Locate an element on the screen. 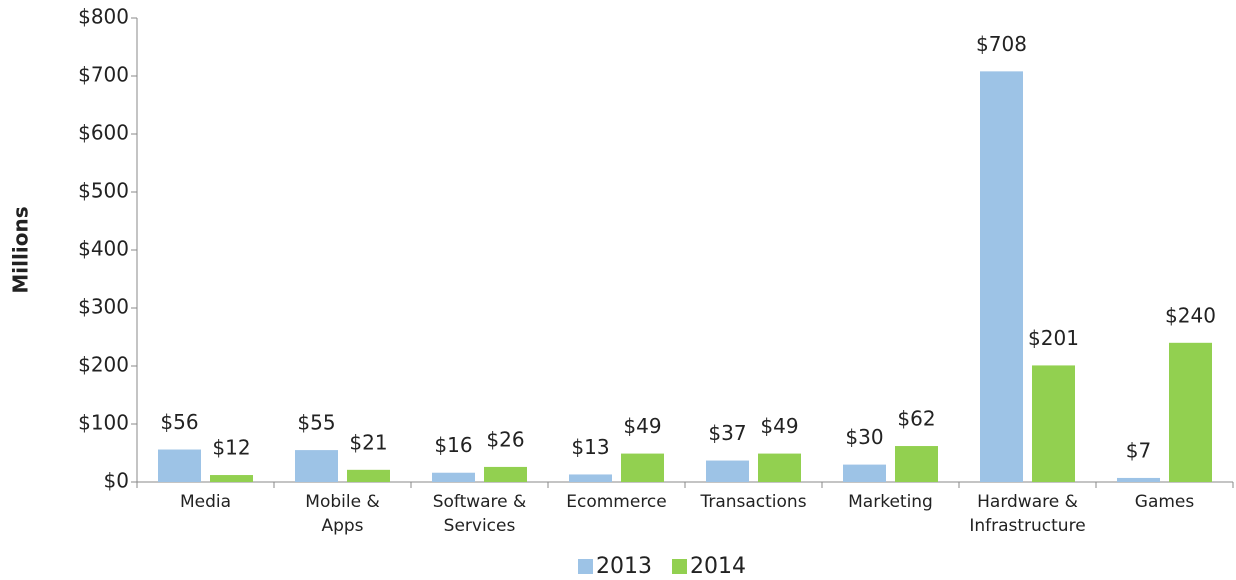 The height and width of the screenshot is (580, 1236). legend-label: 2014 is located at coordinates (718, 566).